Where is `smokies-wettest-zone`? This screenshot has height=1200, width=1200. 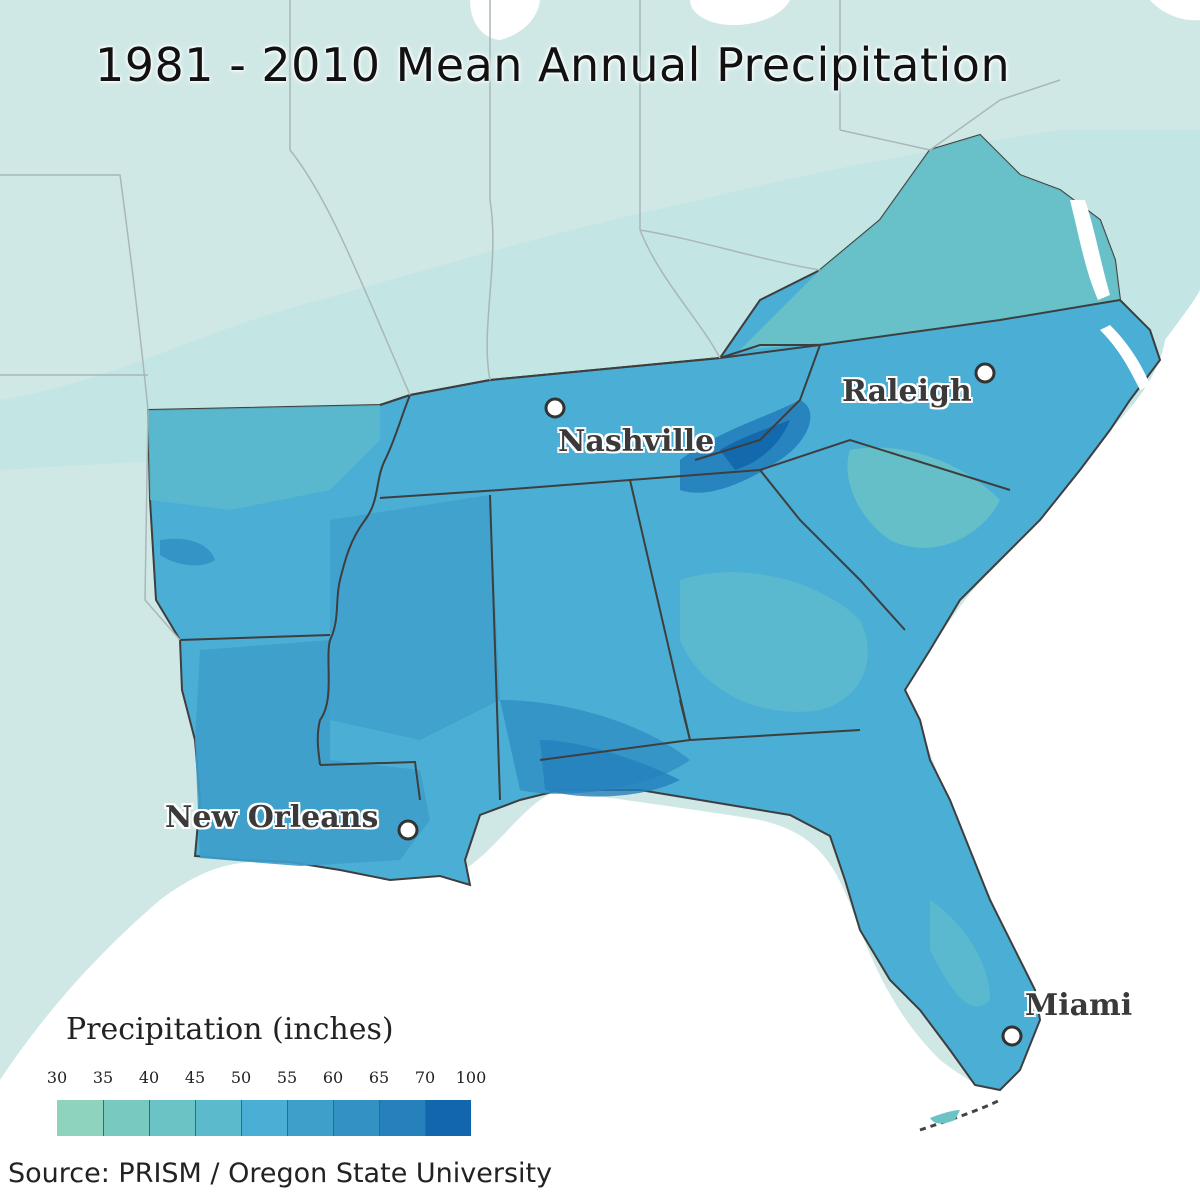 smokies-wettest-zone is located at coordinates (755, 445).